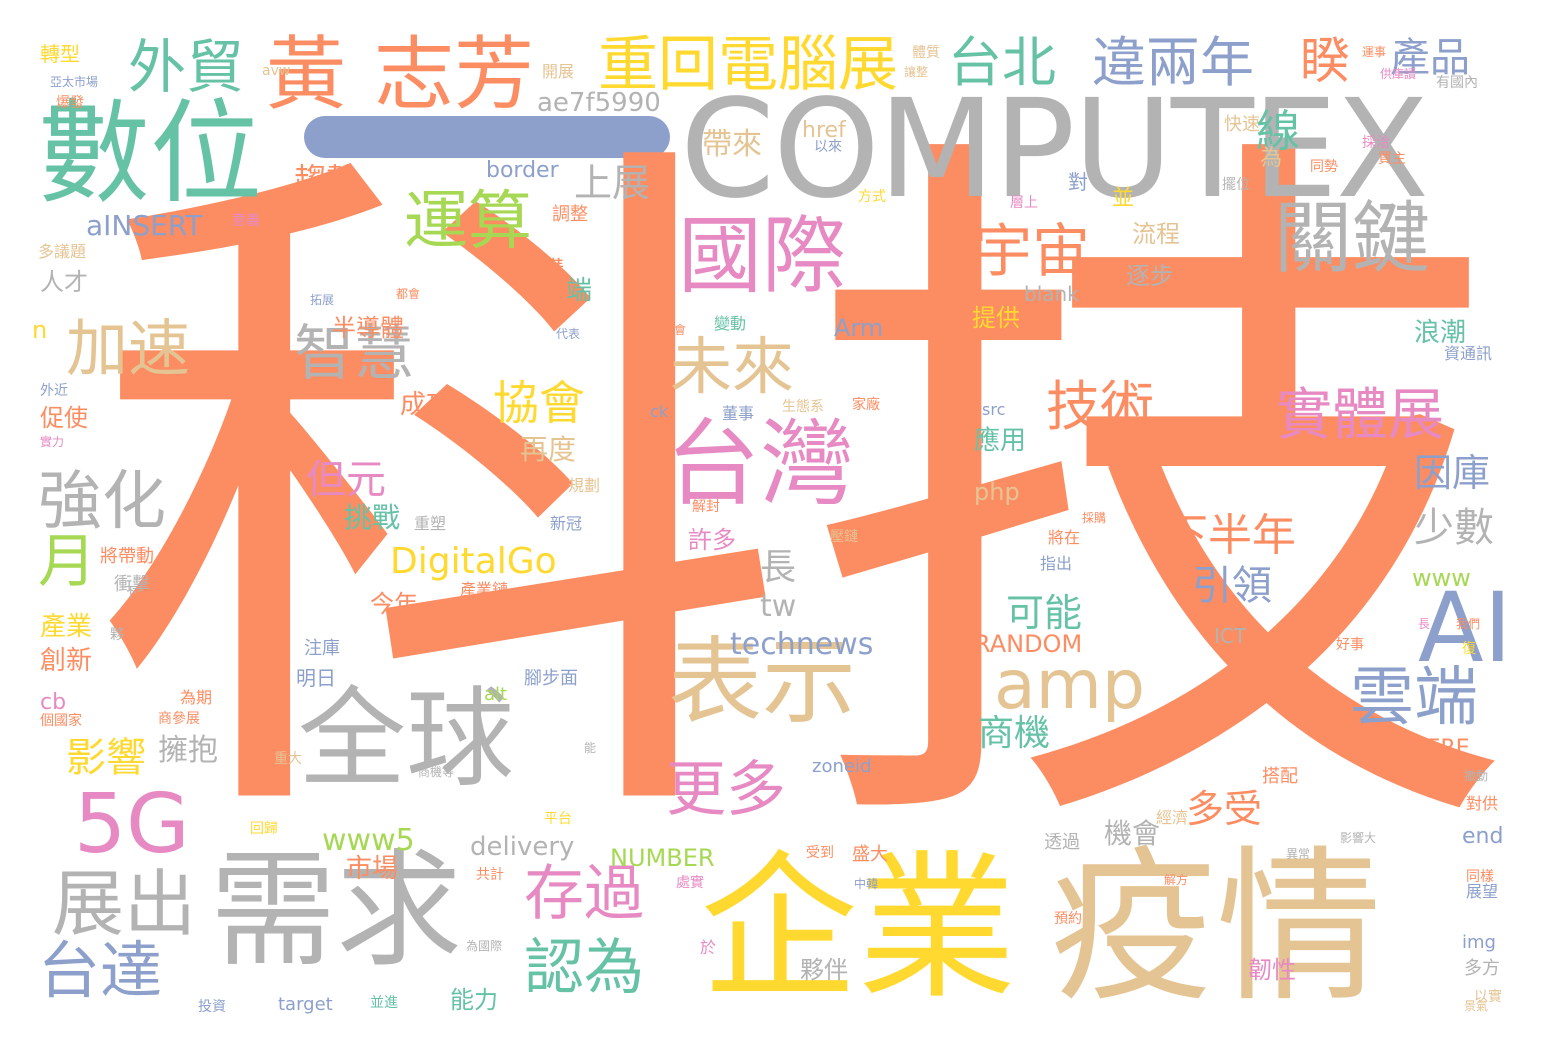 The height and width of the screenshot is (1052, 1548). Describe the element at coordinates (590, 748) in the screenshot. I see `word: 能` at that location.